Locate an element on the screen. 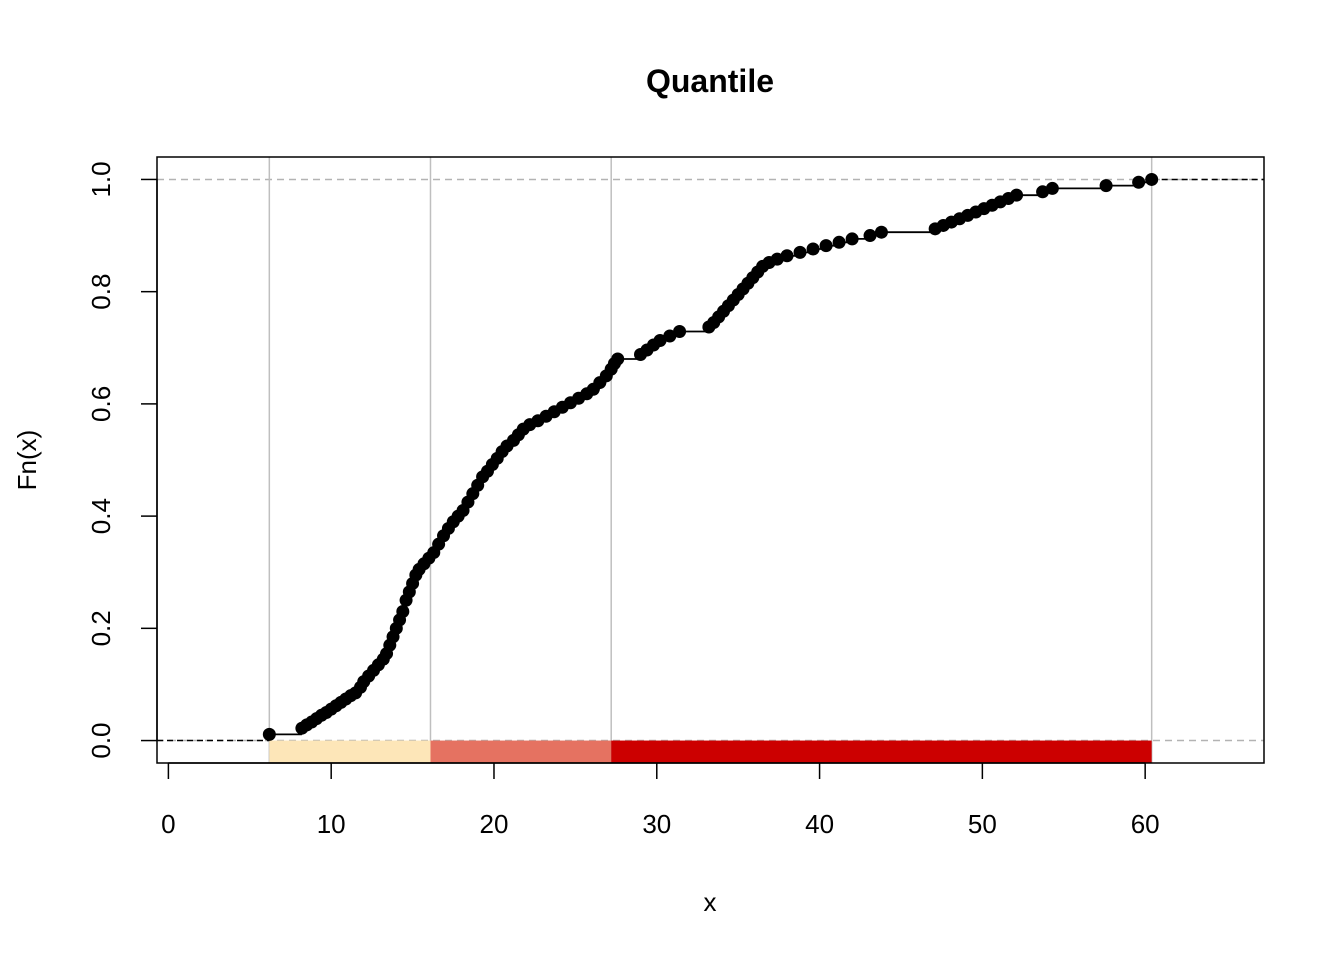  x-tick-label-2: 20 is located at coordinates (494, 824).